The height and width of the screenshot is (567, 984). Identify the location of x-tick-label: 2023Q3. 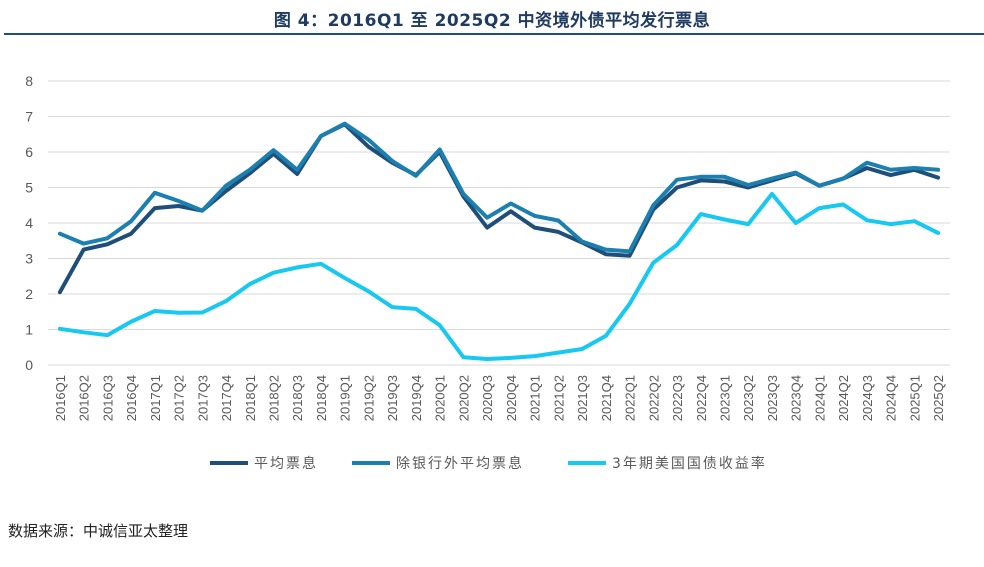
(772, 398).